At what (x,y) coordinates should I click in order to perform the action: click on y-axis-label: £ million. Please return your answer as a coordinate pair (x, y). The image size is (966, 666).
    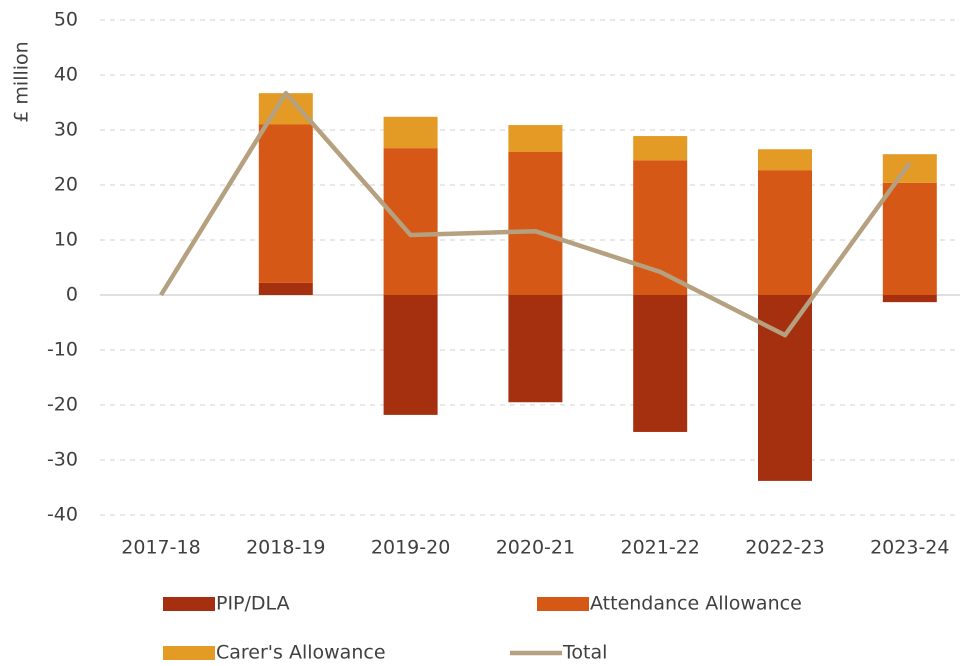
    Looking at the image, I should click on (22, 81).